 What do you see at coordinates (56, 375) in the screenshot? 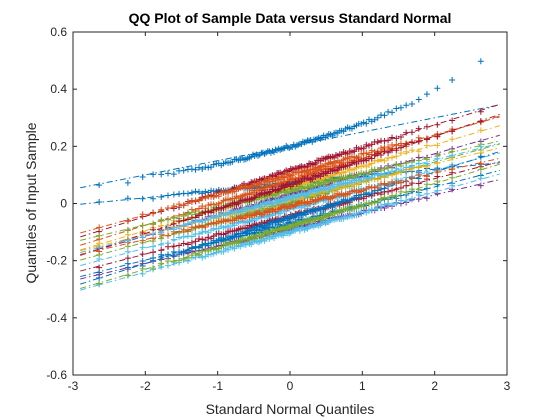
I see `y-tick-label: -0.6` at bounding box center [56, 375].